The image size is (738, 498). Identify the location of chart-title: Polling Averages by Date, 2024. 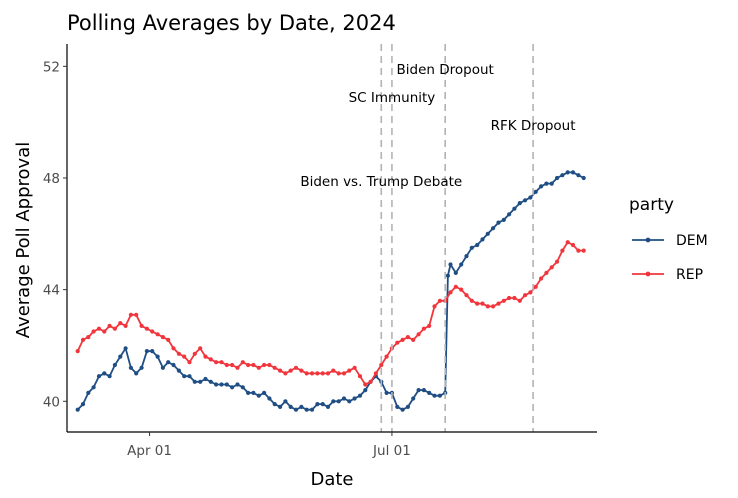
(231, 23).